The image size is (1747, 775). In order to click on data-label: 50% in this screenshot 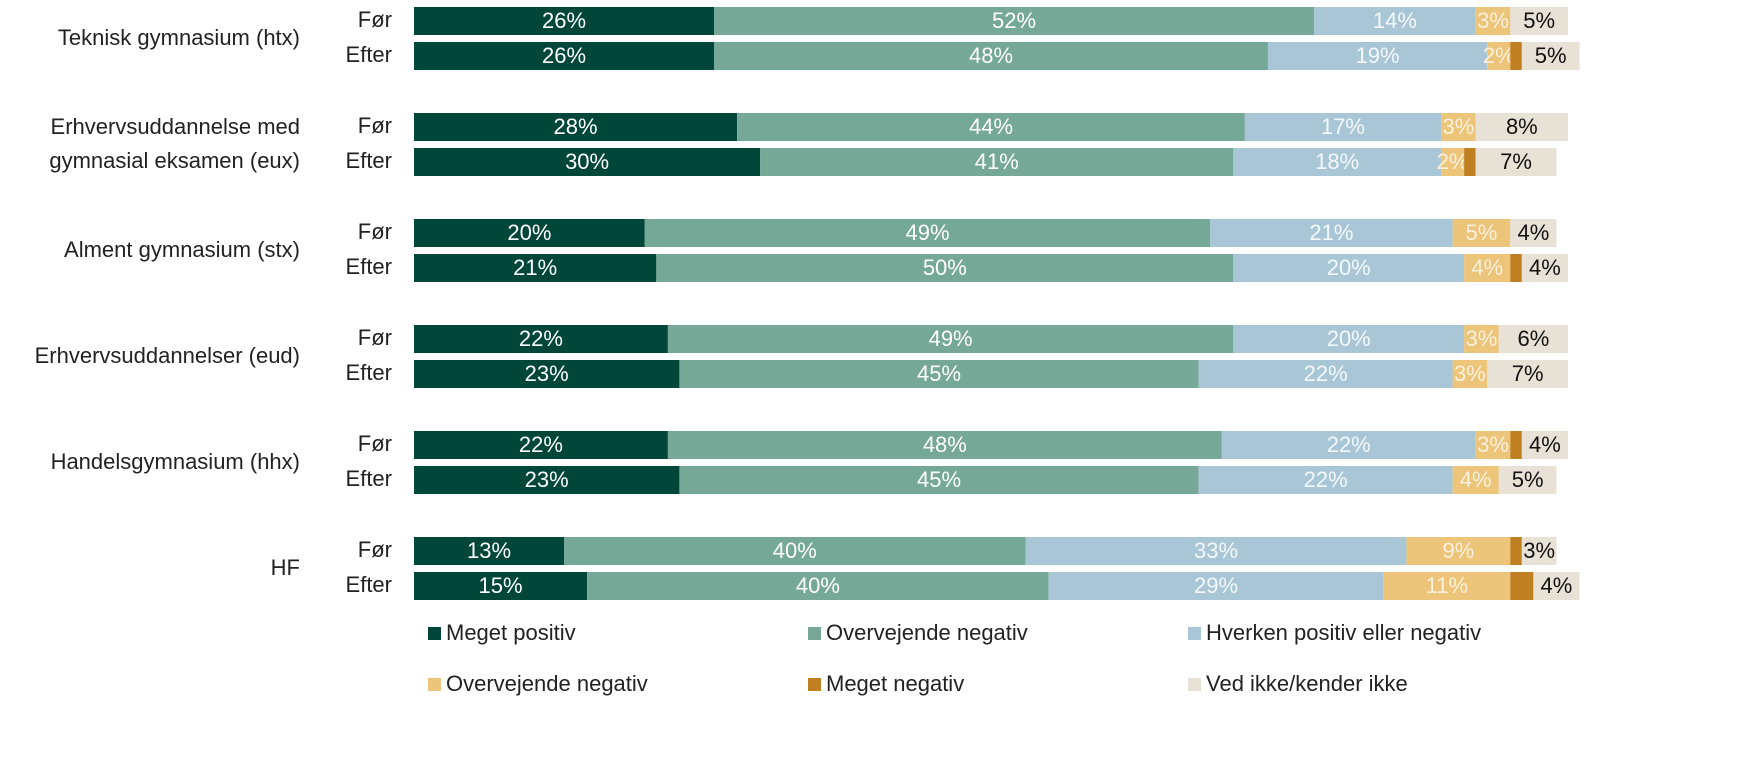, I will do `click(945, 267)`.